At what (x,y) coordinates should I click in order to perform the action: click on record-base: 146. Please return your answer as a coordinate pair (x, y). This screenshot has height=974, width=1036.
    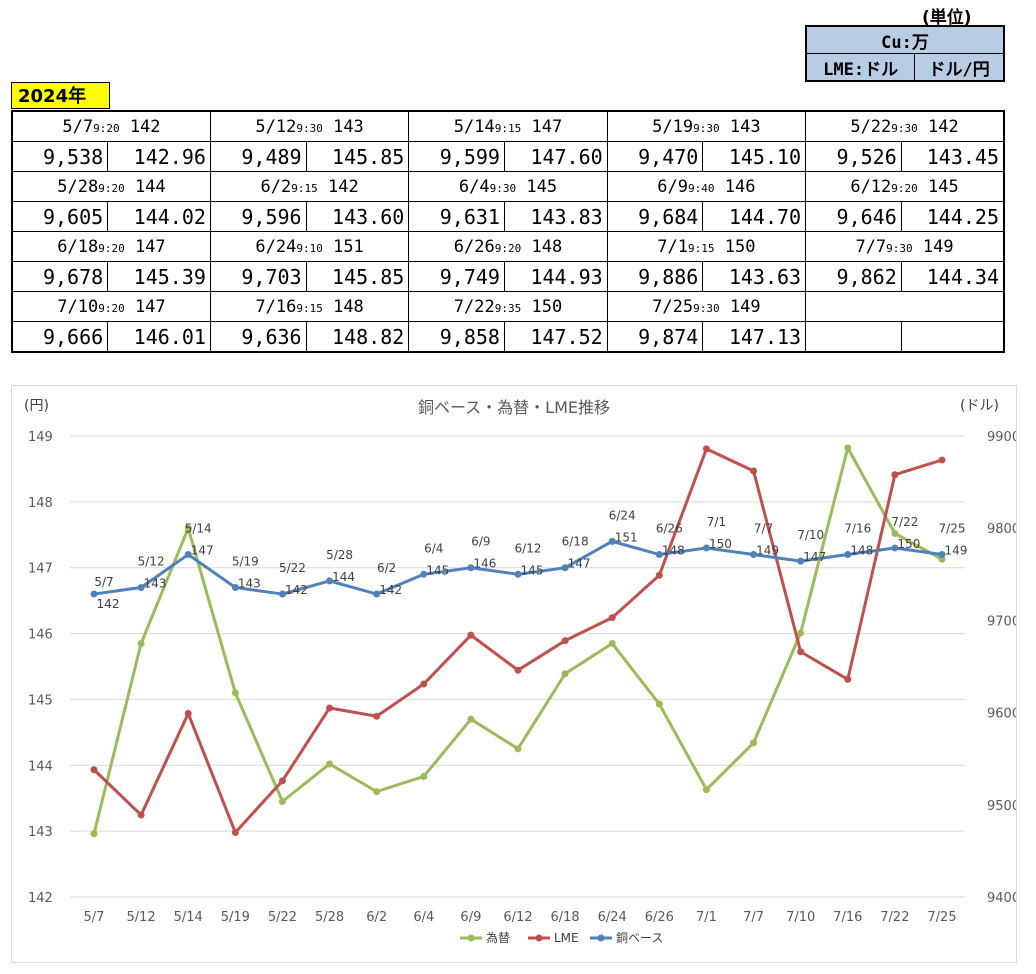
    Looking at the image, I should click on (735, 186).